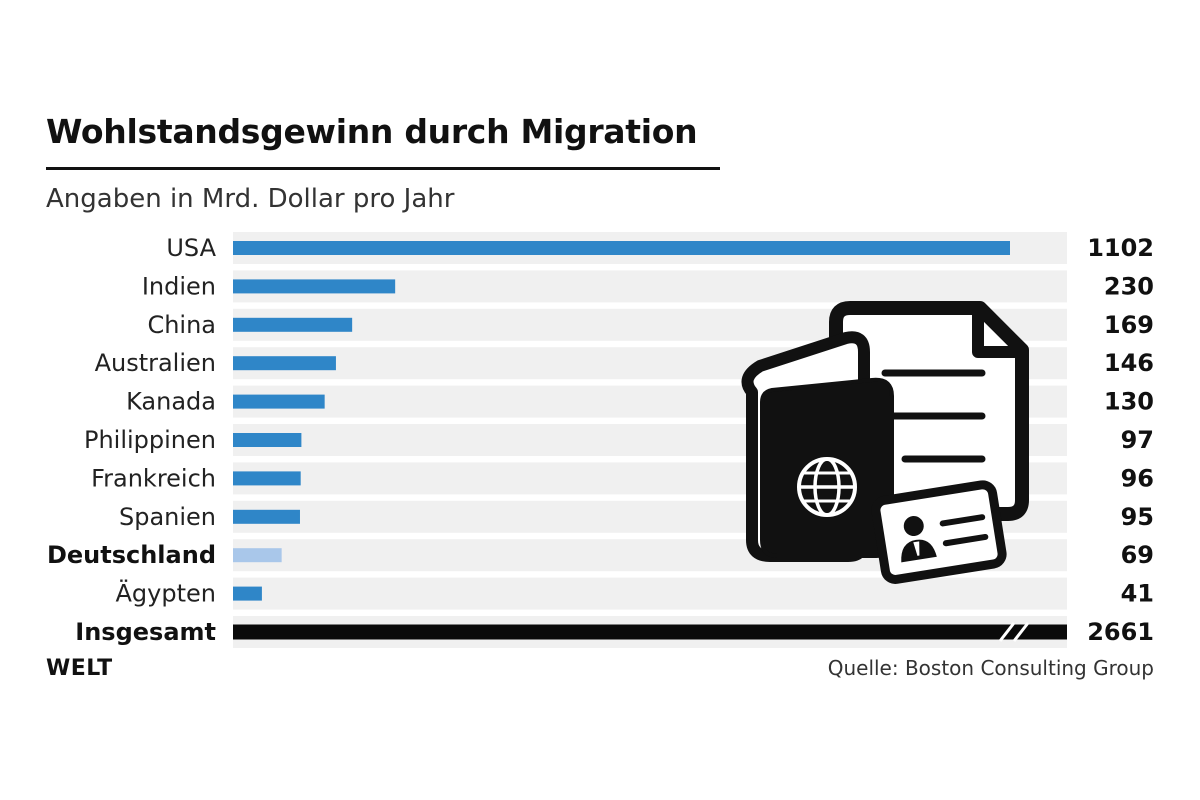  What do you see at coordinates (267, 440) in the screenshot?
I see `bar-philippinen` at bounding box center [267, 440].